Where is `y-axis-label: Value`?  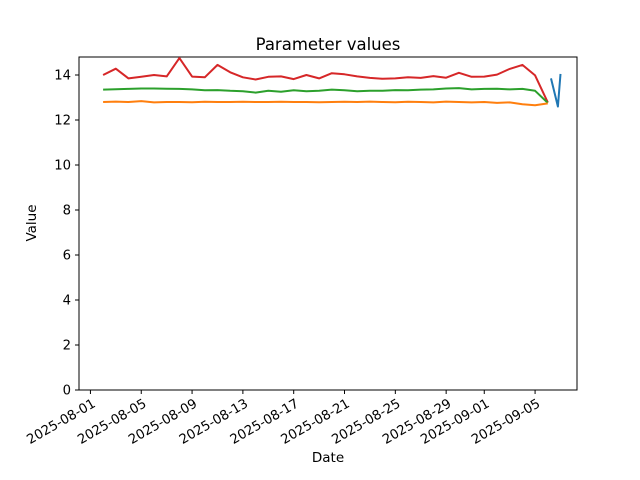
y-axis-label: Value is located at coordinates (32, 222).